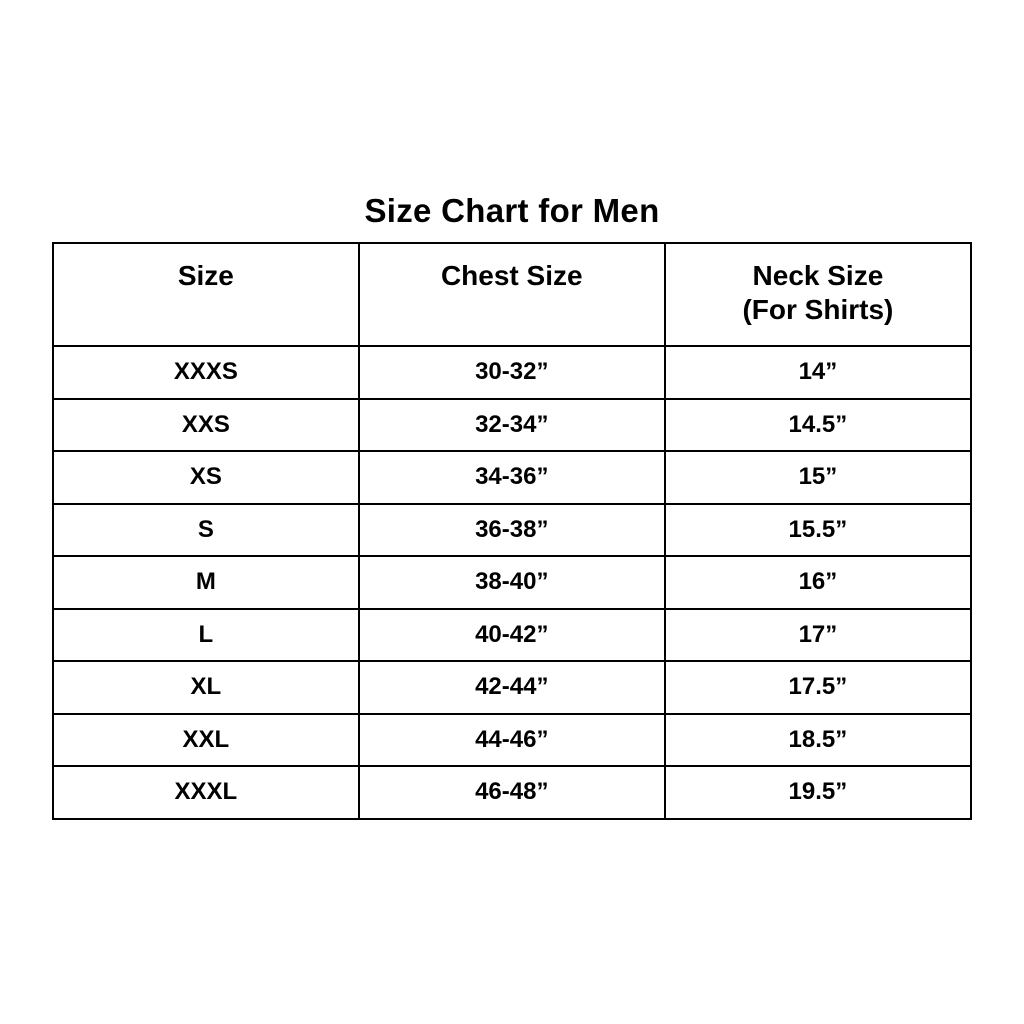 The image size is (1024, 1024). I want to click on column-header-size-label: Size, so click(205, 275).